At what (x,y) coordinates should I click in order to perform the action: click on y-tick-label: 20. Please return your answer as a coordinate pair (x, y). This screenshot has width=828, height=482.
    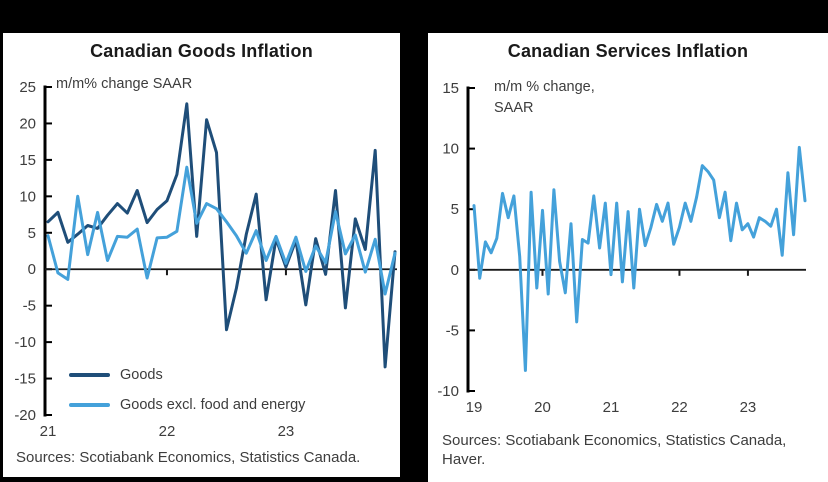
    Looking at the image, I should click on (27, 123).